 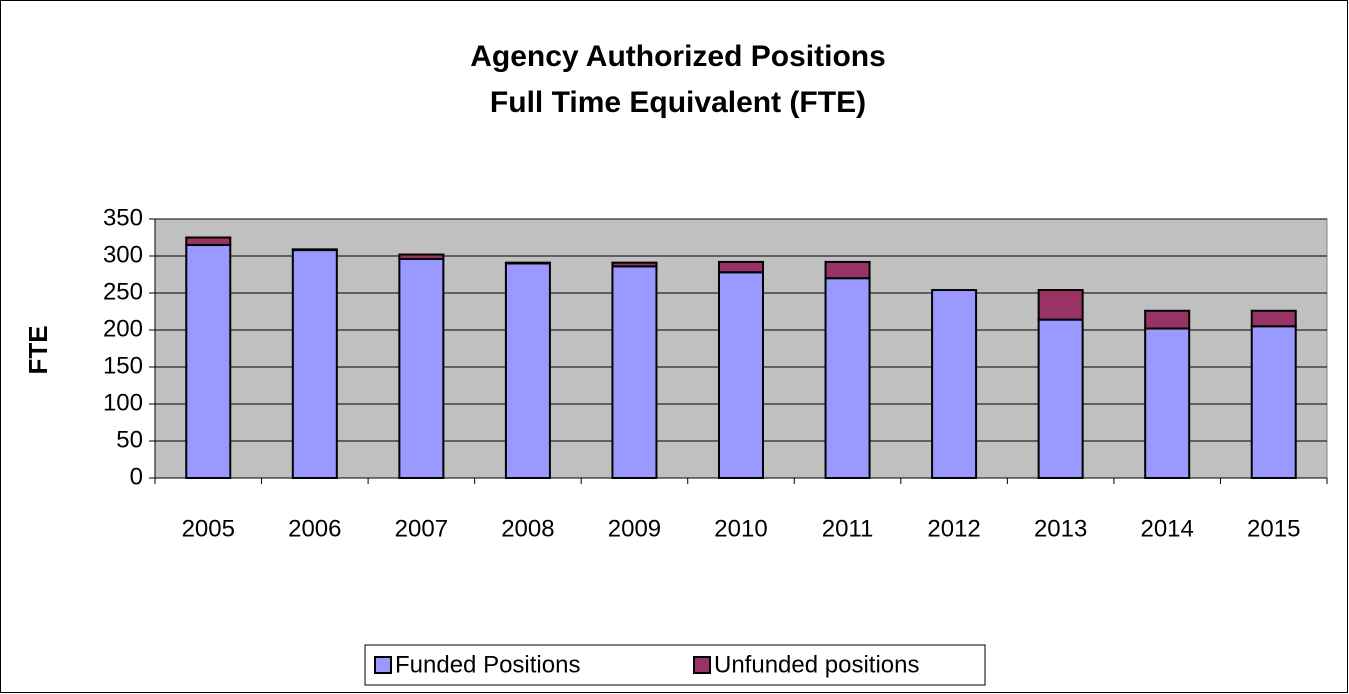 I want to click on x-tick-label: 2012, so click(x=953, y=528).